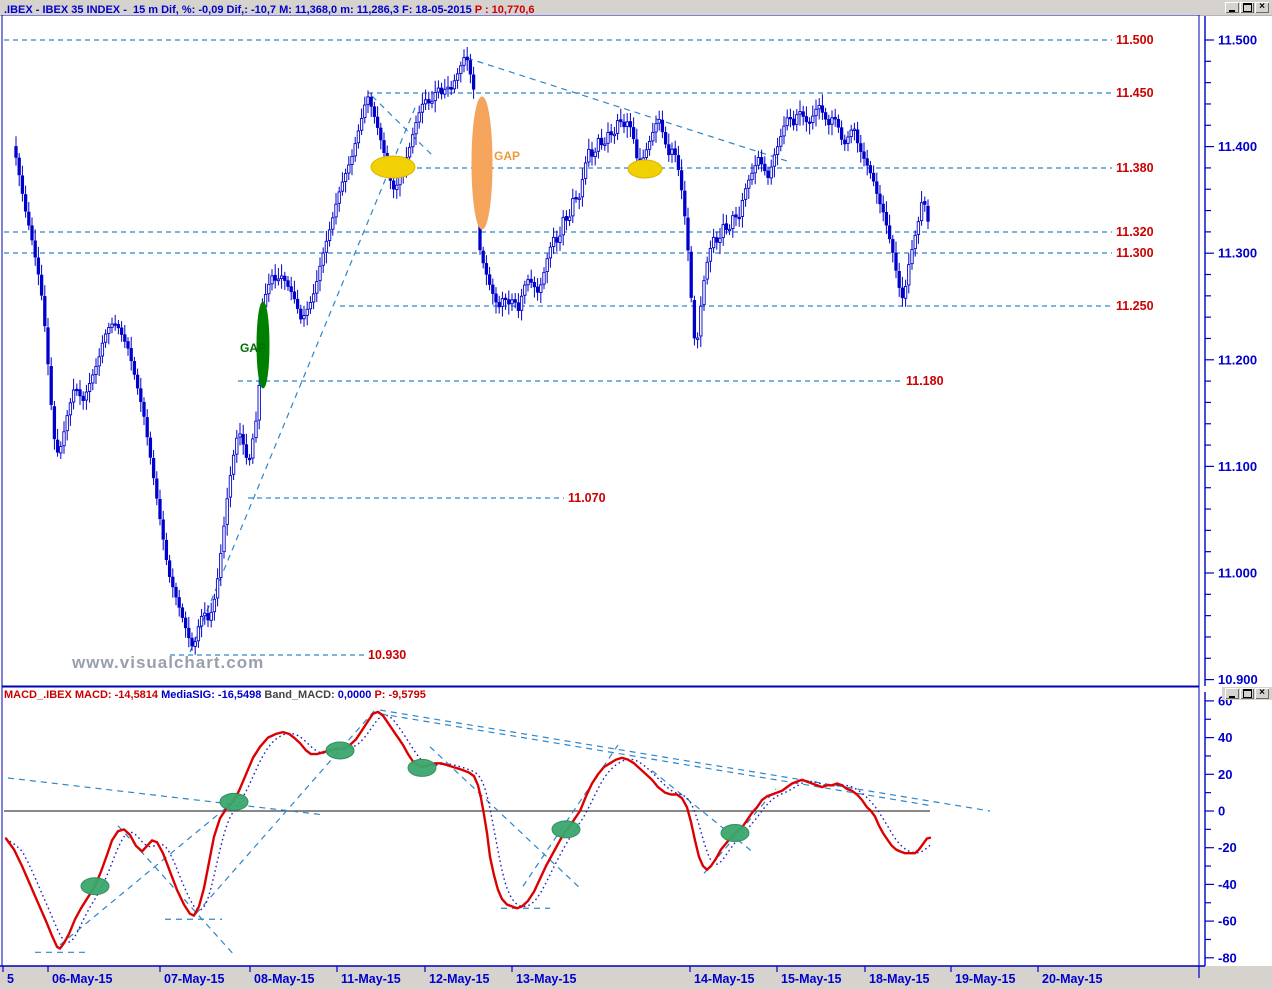 This screenshot has width=1272, height=989. What do you see at coordinates (636, 977) in the screenshot?
I see `date-axis-strip` at bounding box center [636, 977].